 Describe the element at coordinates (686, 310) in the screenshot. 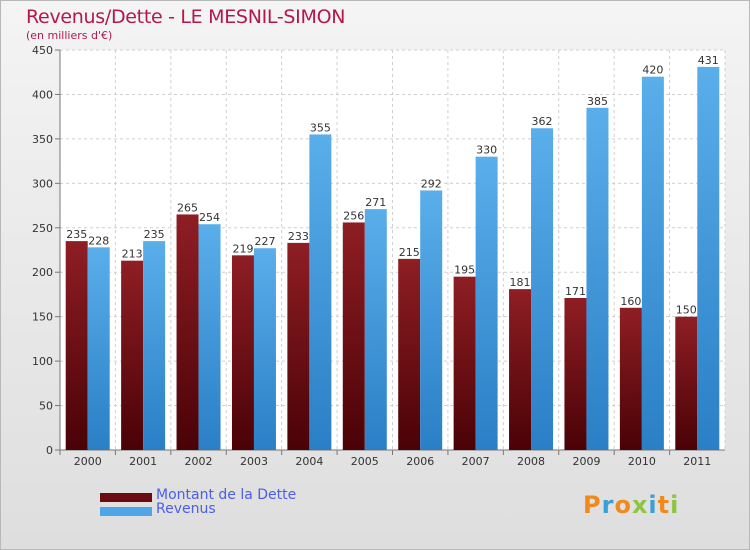

I see `value-label-dette: 150` at that location.